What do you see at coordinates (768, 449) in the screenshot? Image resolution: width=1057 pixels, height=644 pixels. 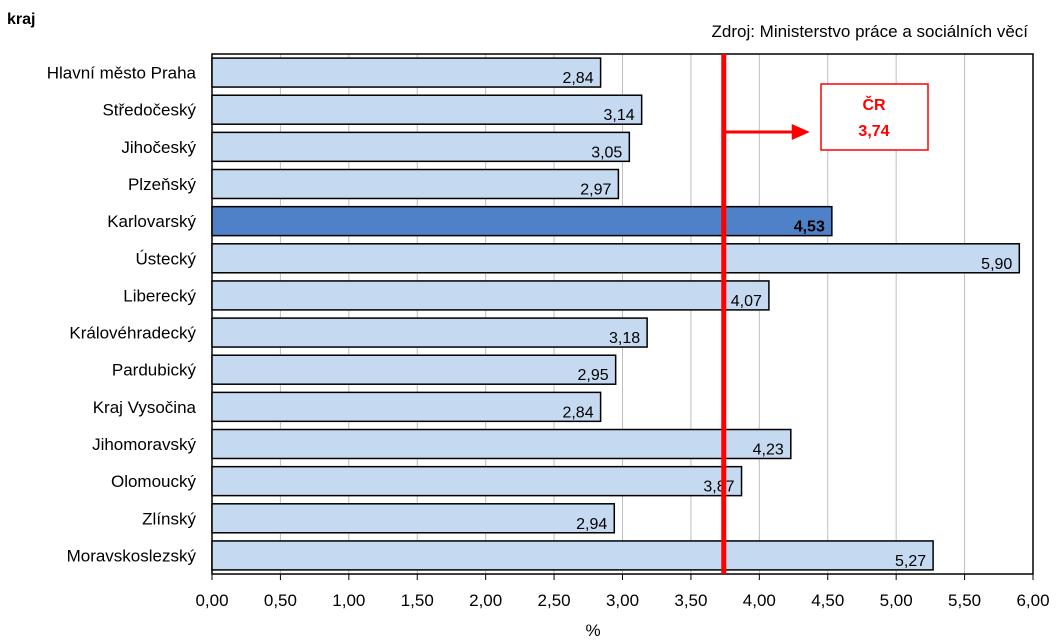 I see `bar-value-label: 4,23` at bounding box center [768, 449].